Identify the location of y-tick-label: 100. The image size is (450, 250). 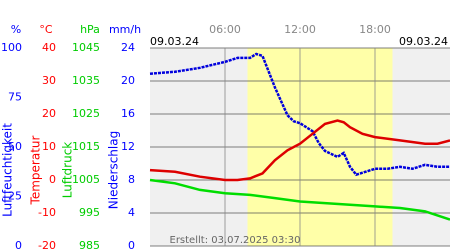
(11, 47).